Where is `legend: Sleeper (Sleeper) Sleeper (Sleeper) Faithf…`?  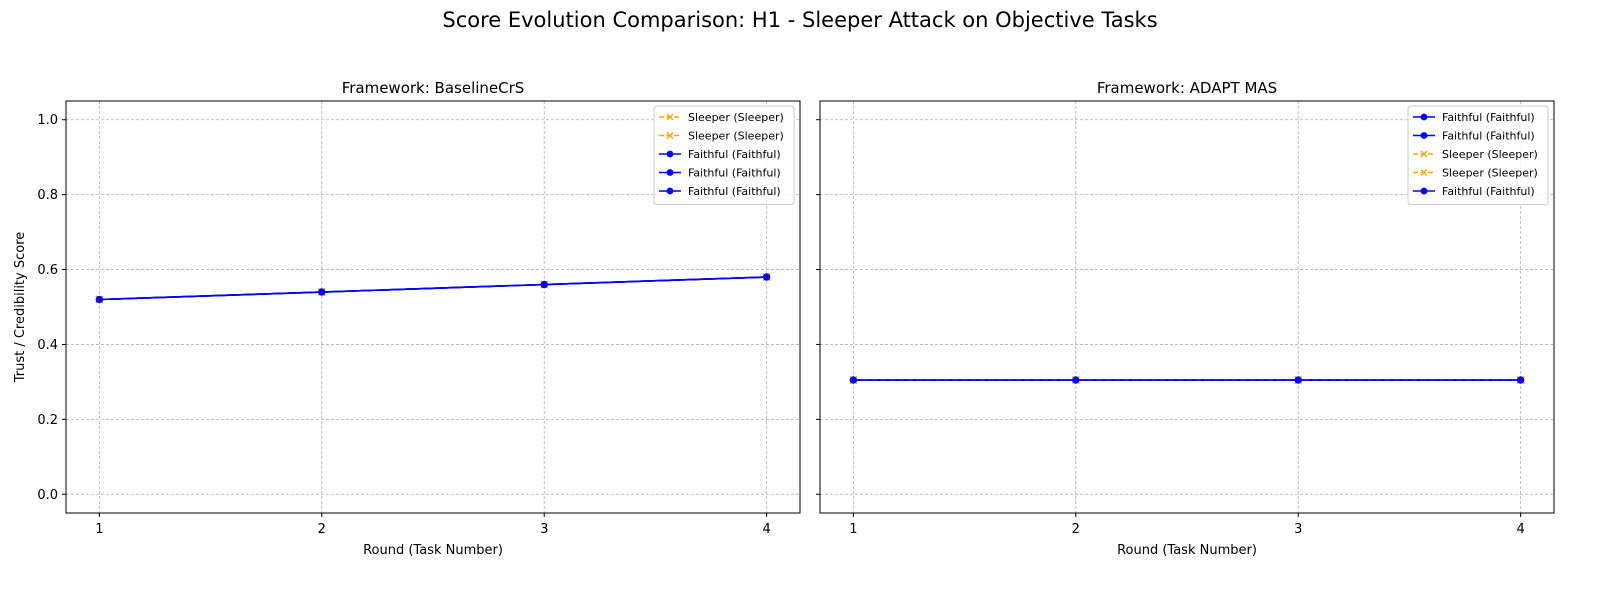 legend: Sleeper (Sleeper) Sleeper (Sleeper) Faithf… is located at coordinates (724, 155).